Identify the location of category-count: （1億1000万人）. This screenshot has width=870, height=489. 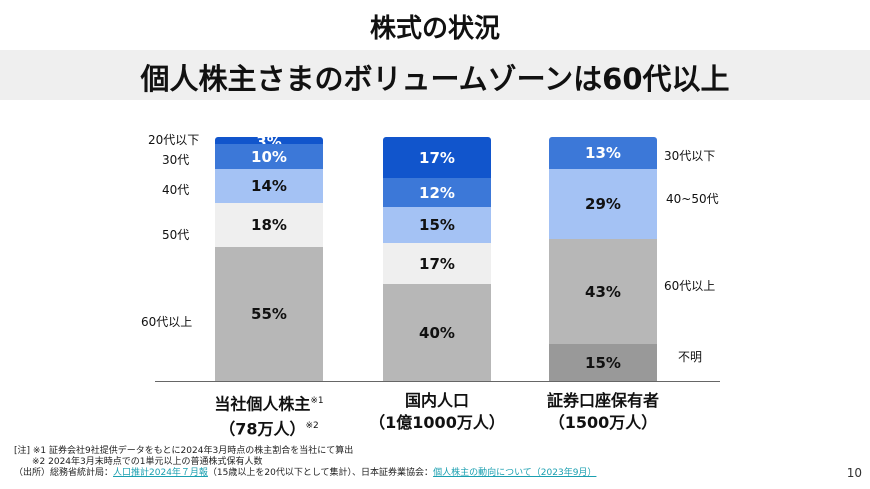
(437, 422).